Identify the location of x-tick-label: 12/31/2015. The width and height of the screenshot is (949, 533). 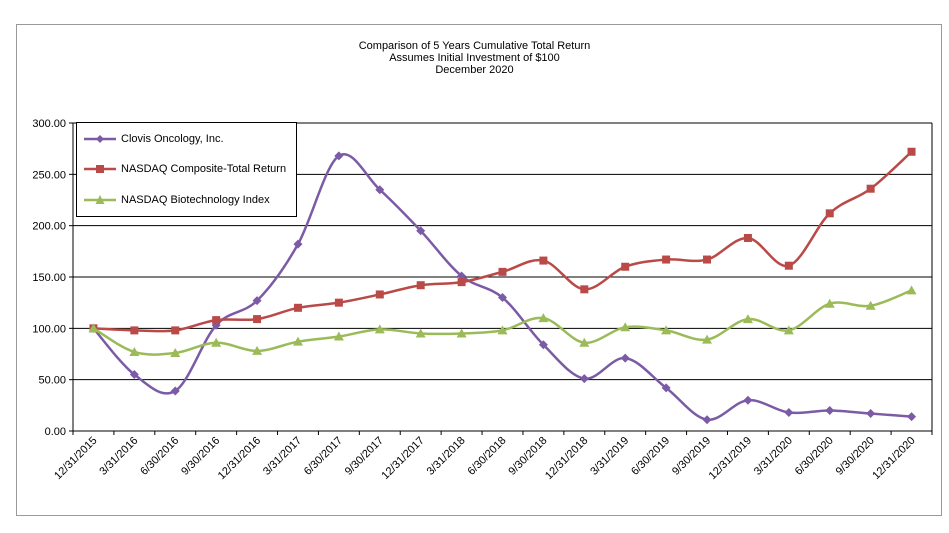
(75, 458).